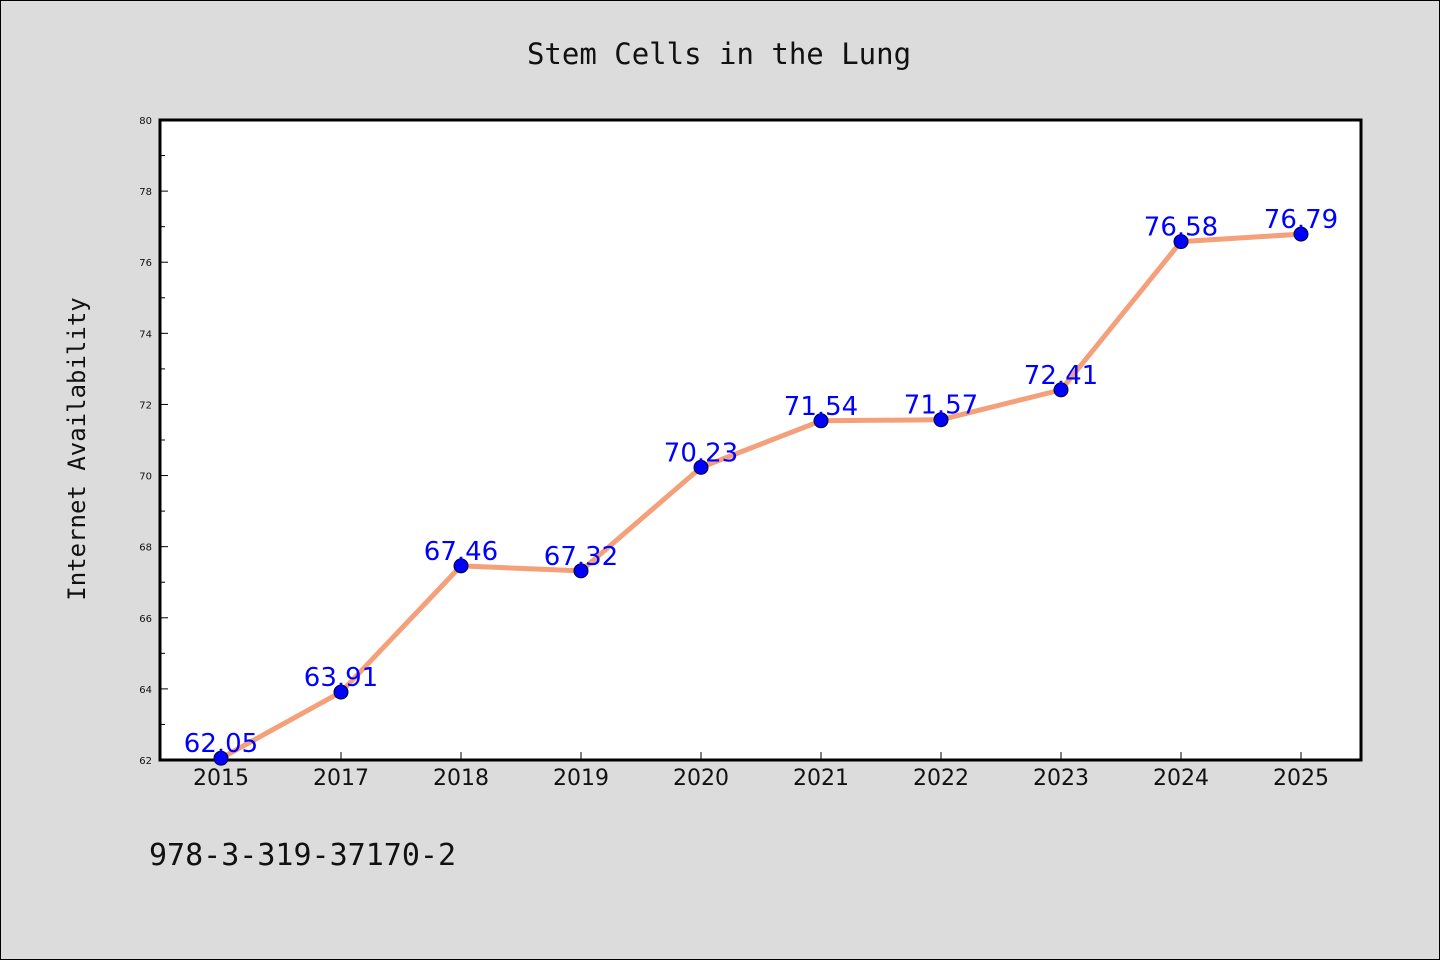 The height and width of the screenshot is (960, 1440). Describe the element at coordinates (581, 557) in the screenshot. I see `data-label: 67.32` at that location.